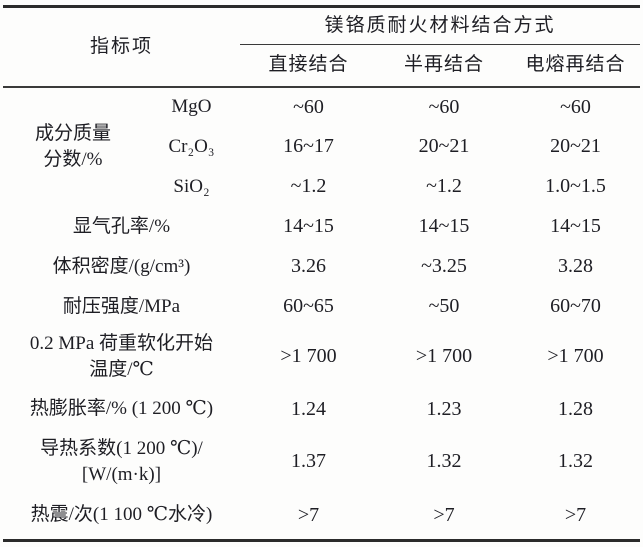 The height and width of the screenshot is (547, 643). I want to click on value-cell: 1.28, so click(575, 408).